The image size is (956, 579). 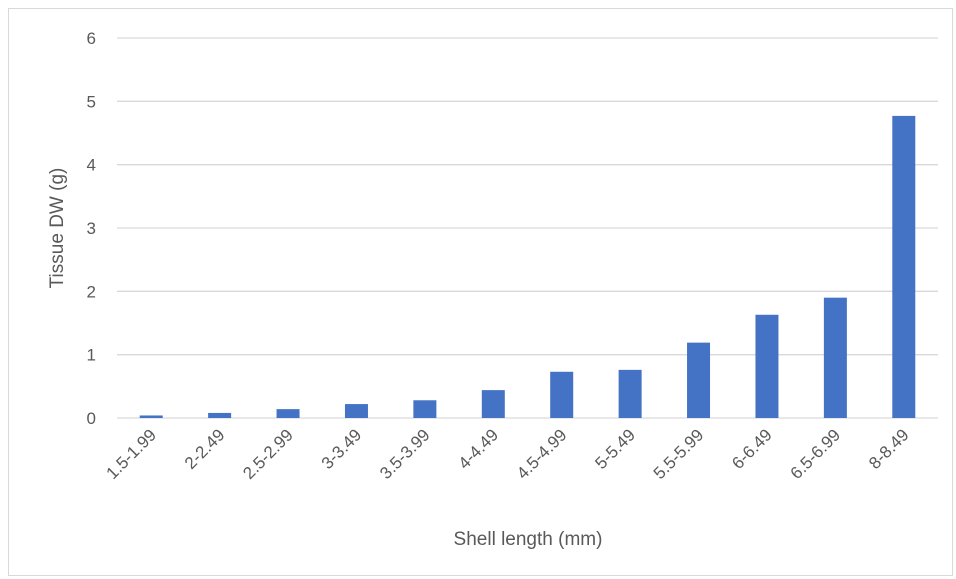 I want to click on x-tick-label: 2-2.49, so click(x=205, y=449).